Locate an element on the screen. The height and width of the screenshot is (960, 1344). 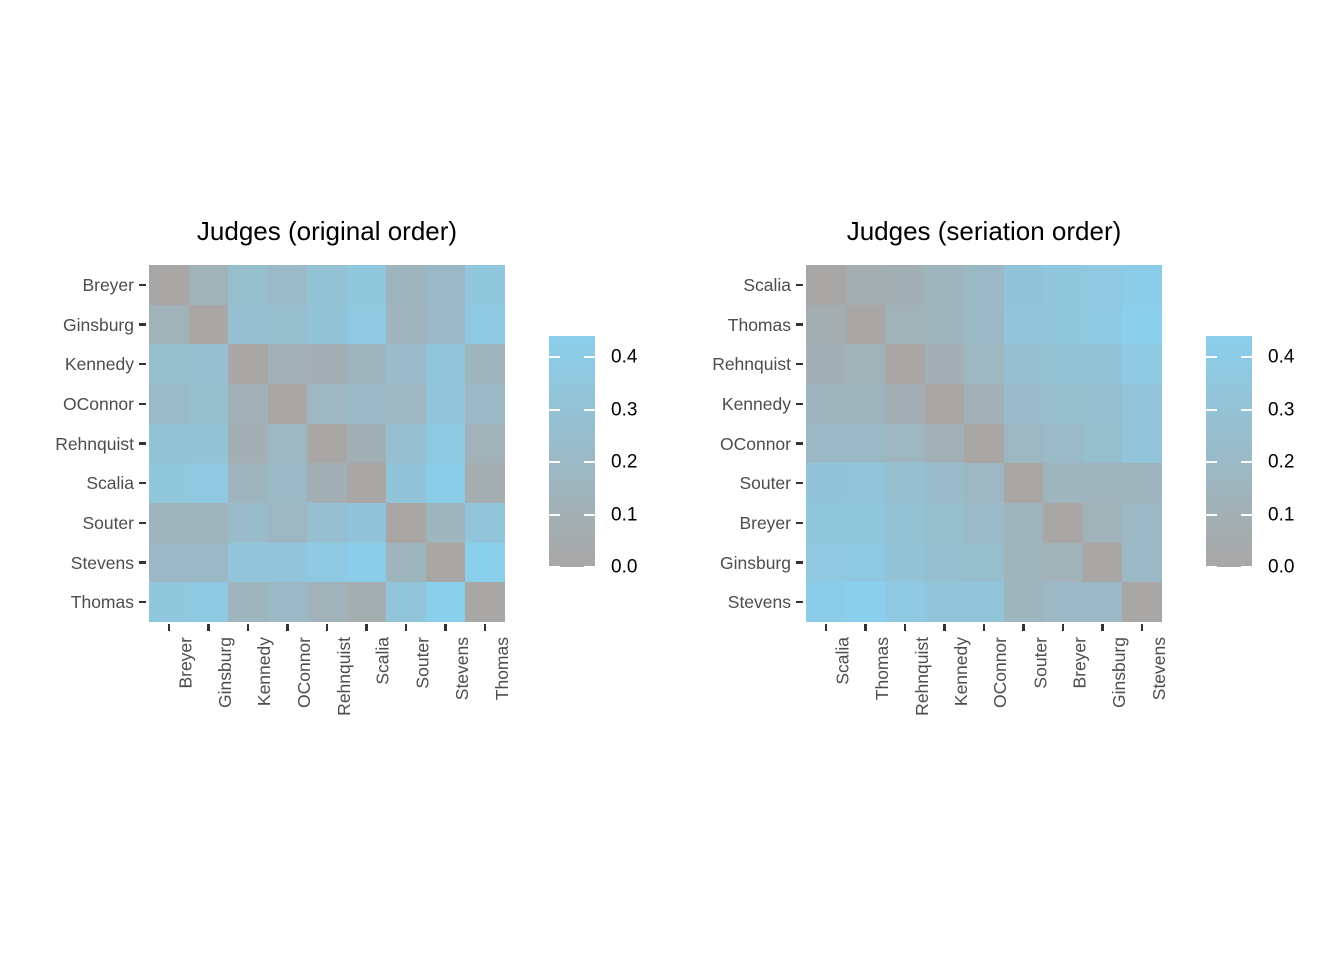
y-axis-label: Breyer is located at coordinates (108, 284).